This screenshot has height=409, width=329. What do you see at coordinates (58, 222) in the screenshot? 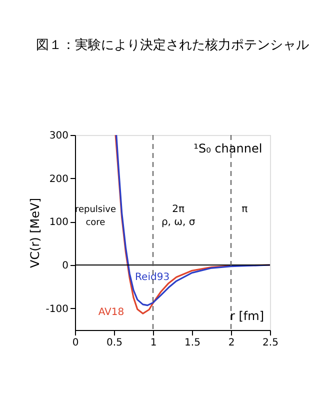
I see `y-tick-label: 100` at bounding box center [58, 222].